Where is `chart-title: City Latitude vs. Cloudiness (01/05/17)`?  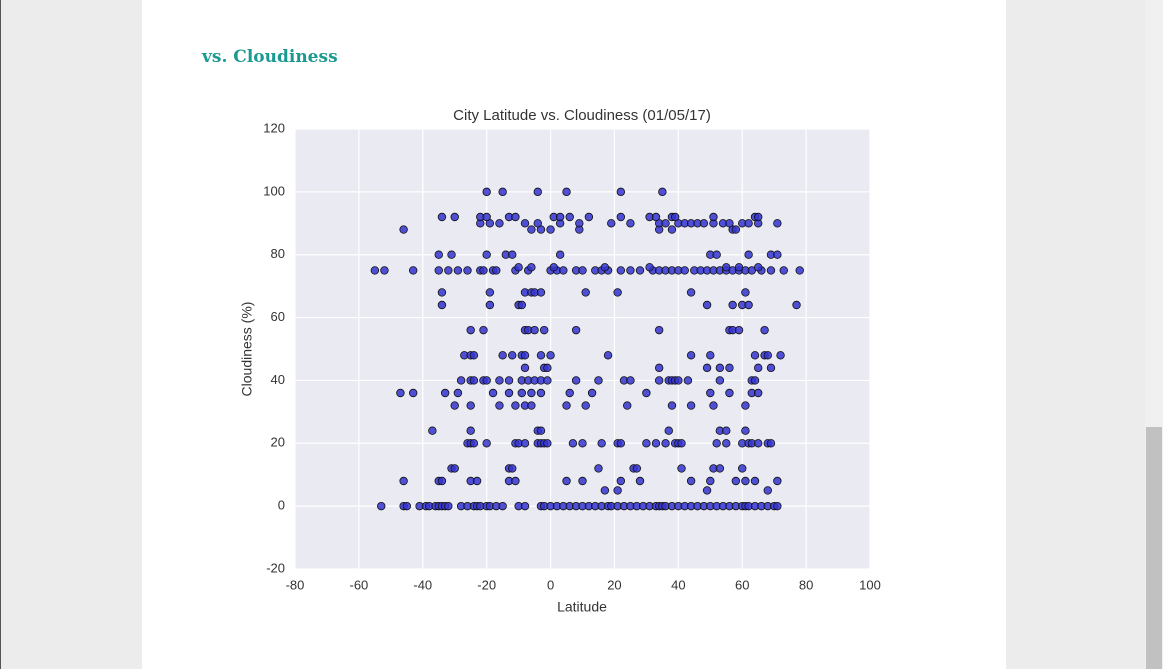 chart-title: City Latitude vs. Cloudiness (01/05/17) is located at coordinates (582, 115).